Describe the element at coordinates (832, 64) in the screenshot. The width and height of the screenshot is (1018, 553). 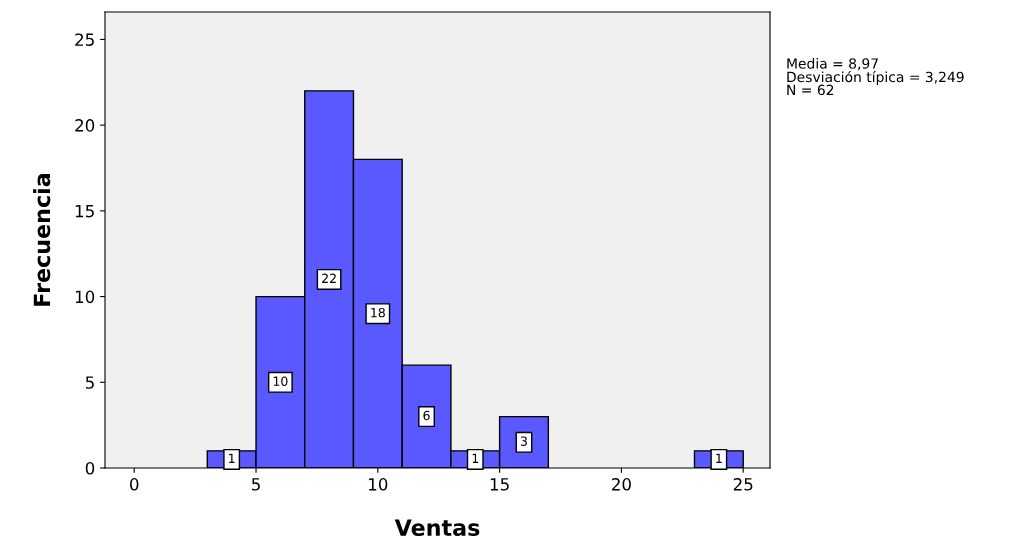
I see `text: Media = 8,97` at that location.